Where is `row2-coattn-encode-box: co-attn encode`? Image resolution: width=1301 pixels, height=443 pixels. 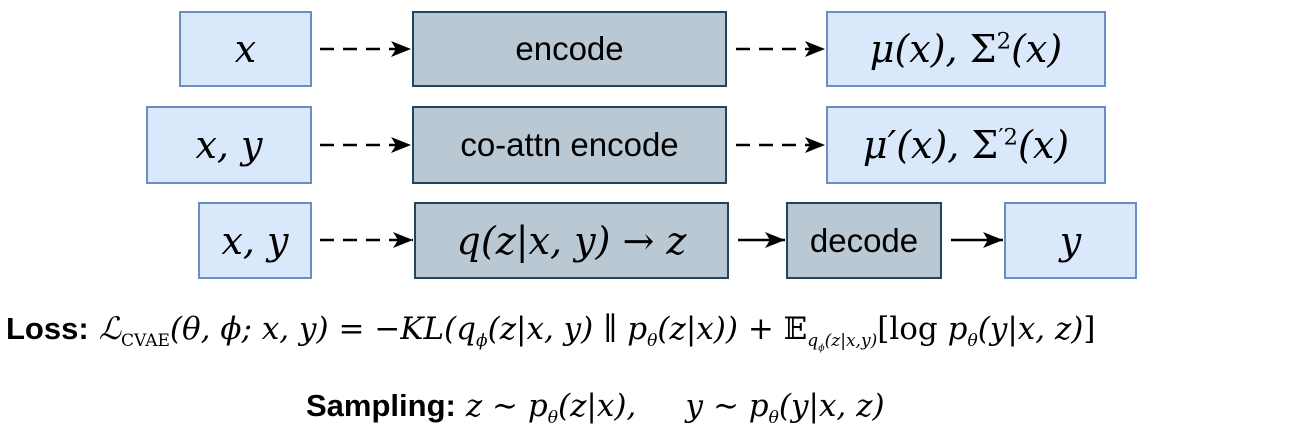 row2-coattn-encode-box: co-attn encode is located at coordinates (569, 145).